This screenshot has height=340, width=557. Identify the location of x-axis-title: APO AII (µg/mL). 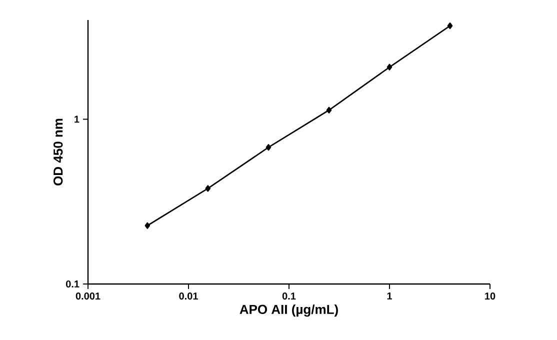
(289, 310).